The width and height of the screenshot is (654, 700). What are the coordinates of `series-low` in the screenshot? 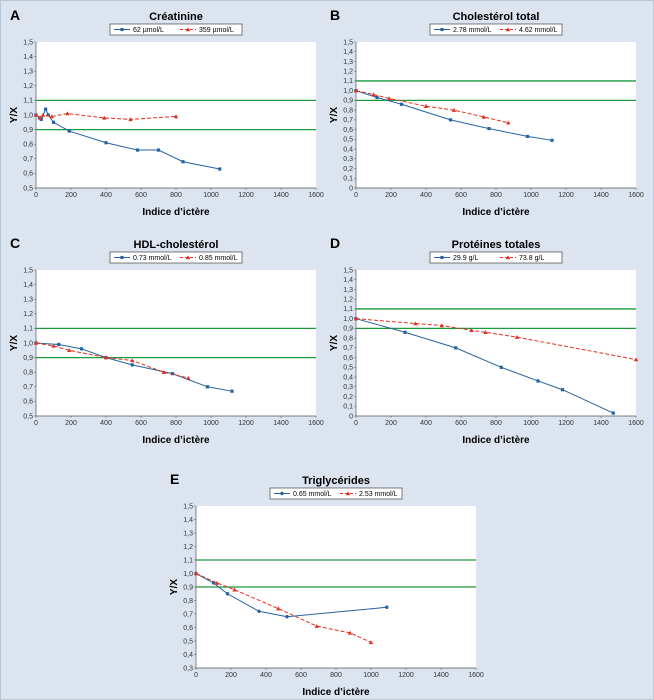 It's located at (291, 595).